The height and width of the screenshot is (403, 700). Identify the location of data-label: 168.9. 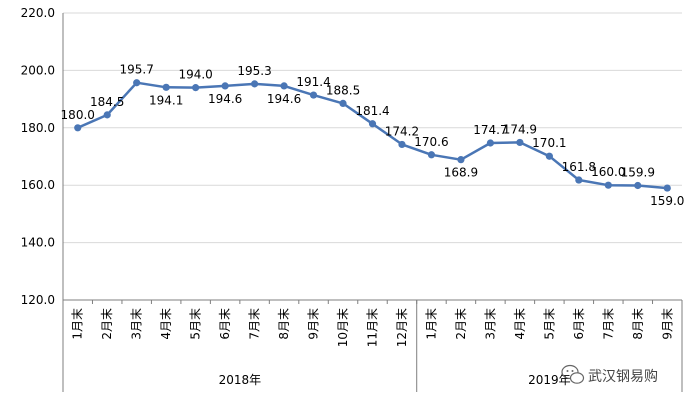
(461, 173).